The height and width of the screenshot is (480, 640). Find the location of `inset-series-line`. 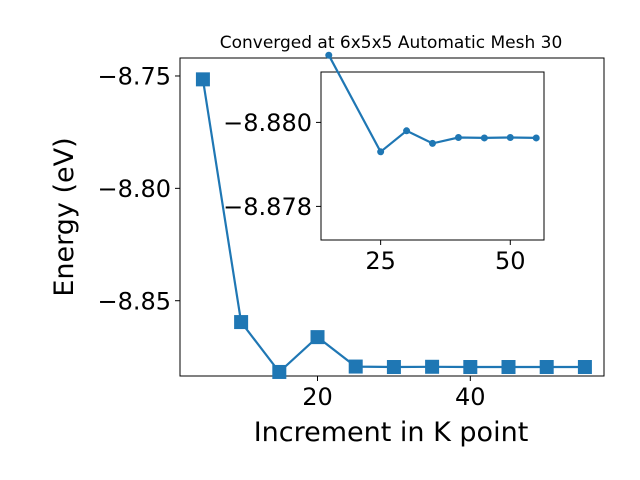

inset-series-line is located at coordinates (432, 104).